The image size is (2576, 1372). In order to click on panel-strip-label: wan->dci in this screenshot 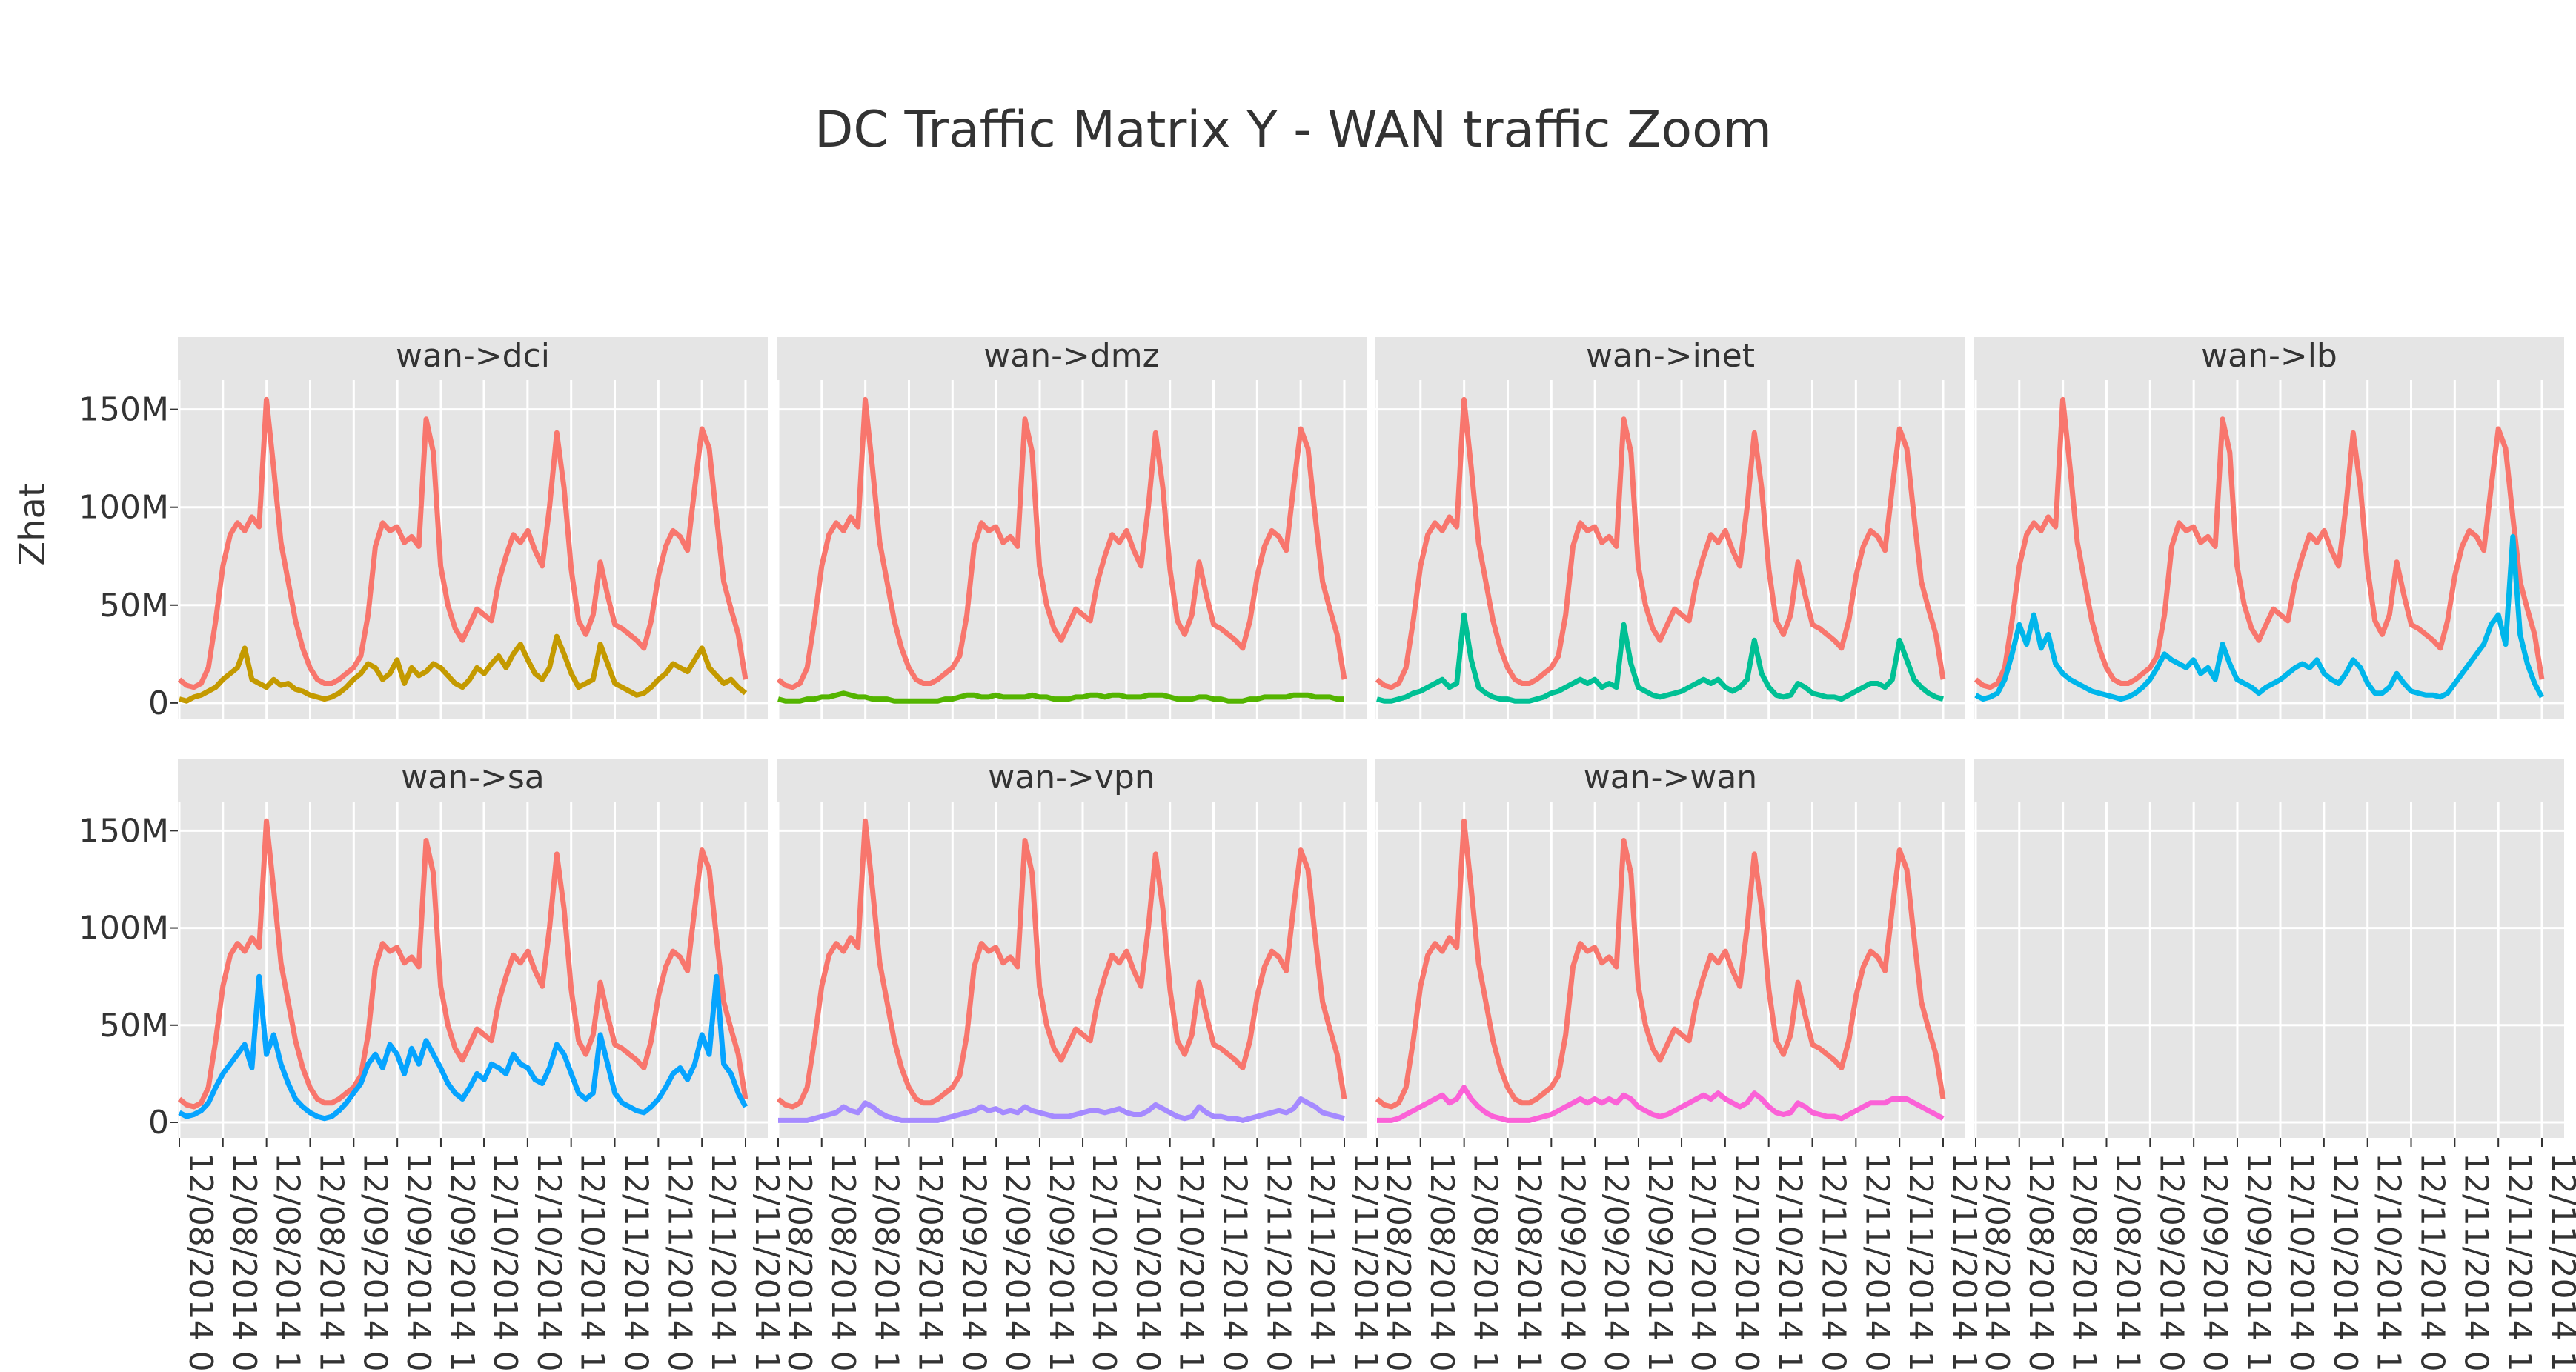, I will do `click(473, 356)`.